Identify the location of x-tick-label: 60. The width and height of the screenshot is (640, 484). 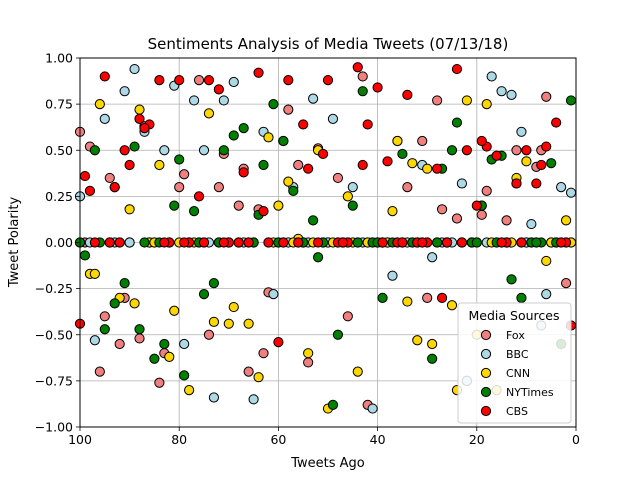
(278, 439).